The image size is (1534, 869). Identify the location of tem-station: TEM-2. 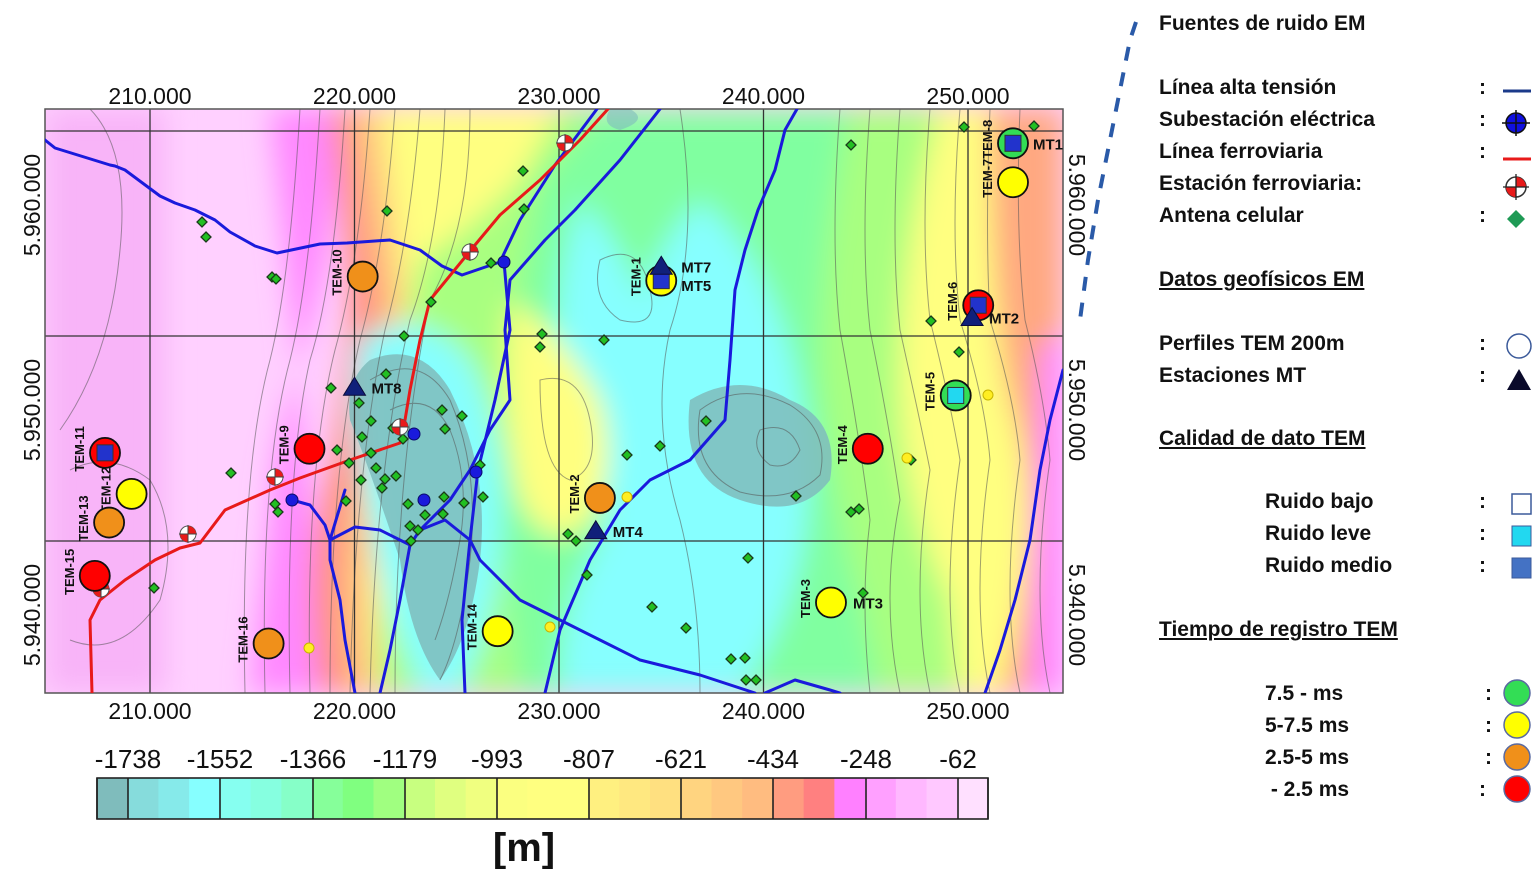
(591, 494).